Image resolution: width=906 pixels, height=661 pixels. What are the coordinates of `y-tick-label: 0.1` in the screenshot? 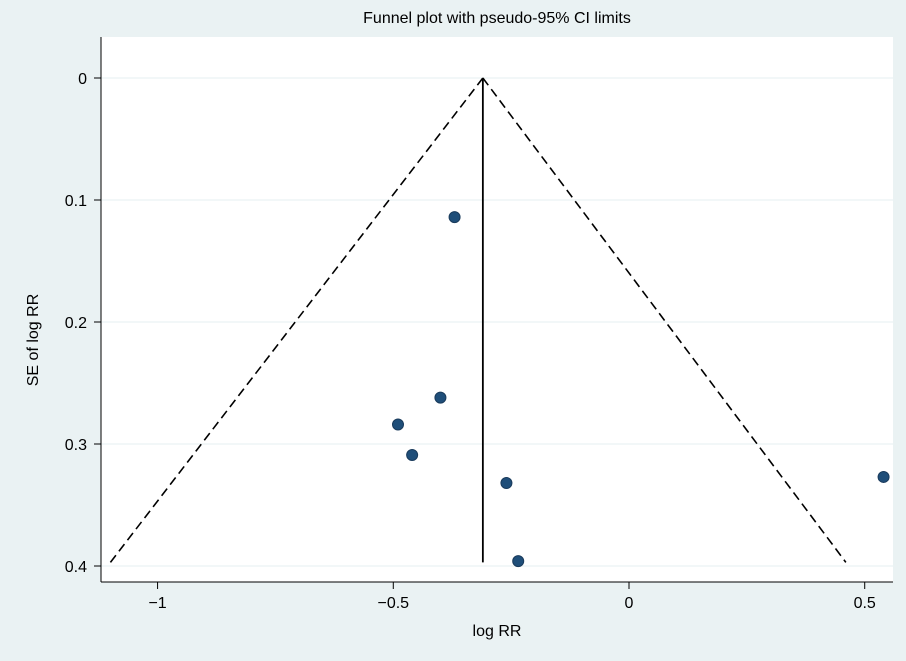 It's located at (76, 201).